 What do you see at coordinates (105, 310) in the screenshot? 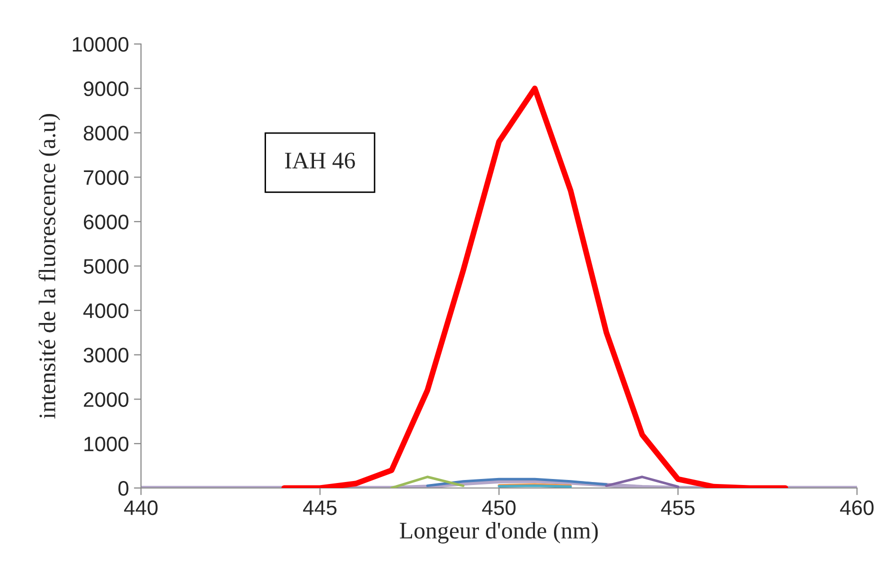
I see `y-tick-label: 4000` at bounding box center [105, 310].